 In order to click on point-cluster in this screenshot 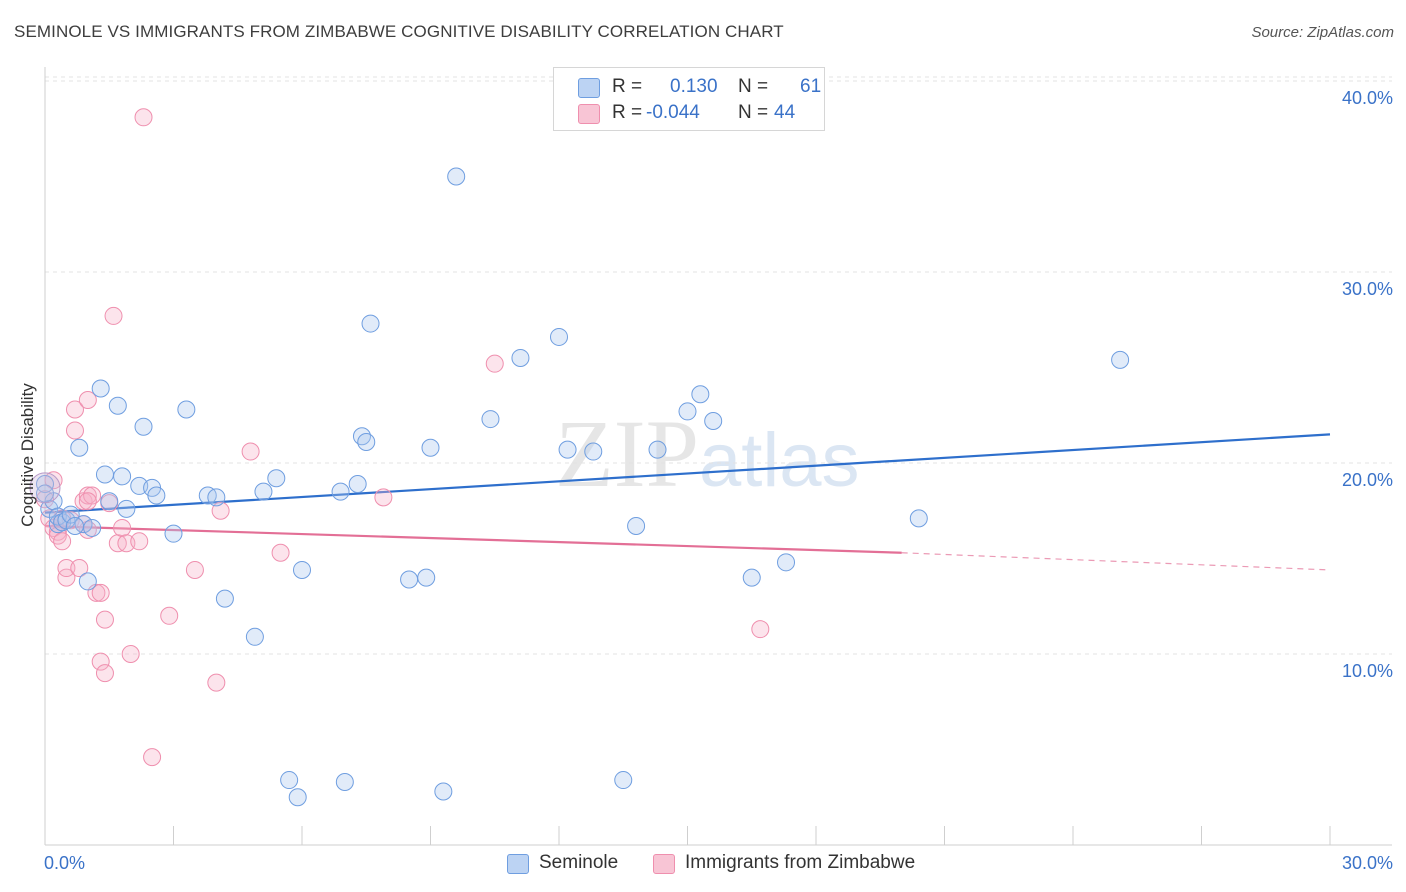, I will do `click(45, 488)`.